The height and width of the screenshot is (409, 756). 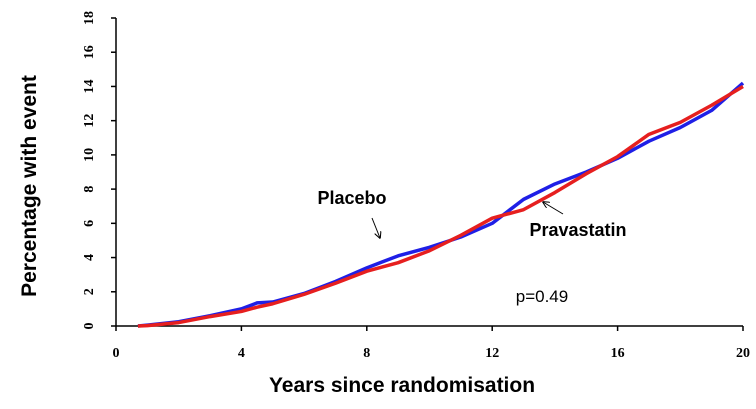 I want to click on y-tick-label: 12, so click(x=89, y=121).